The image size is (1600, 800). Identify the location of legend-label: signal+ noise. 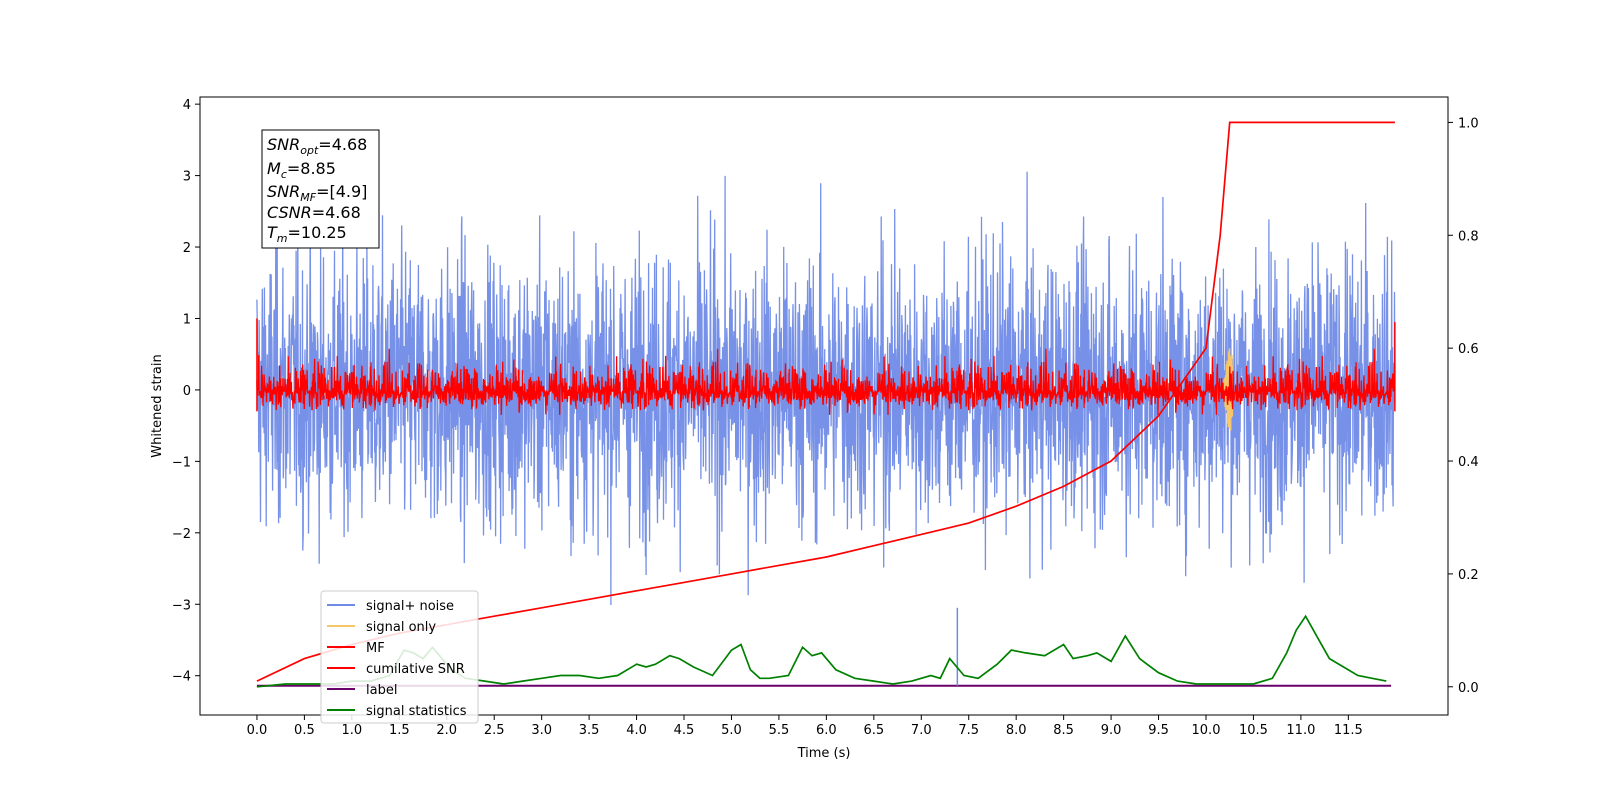
(410, 606).